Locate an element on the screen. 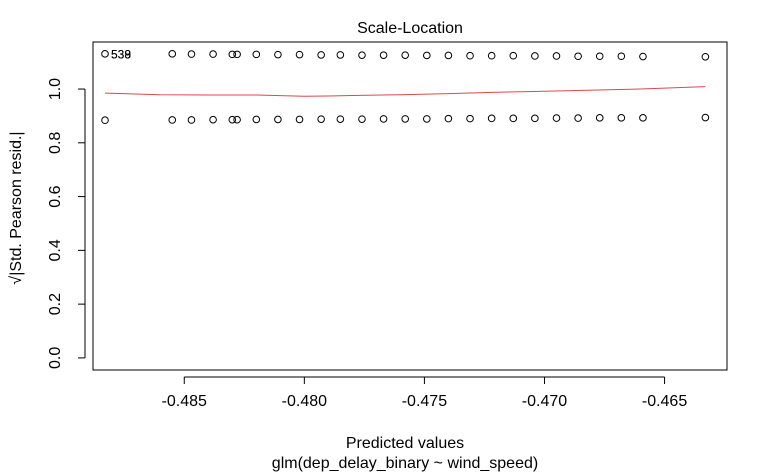 The width and height of the screenshot is (770, 475). point-label: 538 is located at coordinates (121, 54).